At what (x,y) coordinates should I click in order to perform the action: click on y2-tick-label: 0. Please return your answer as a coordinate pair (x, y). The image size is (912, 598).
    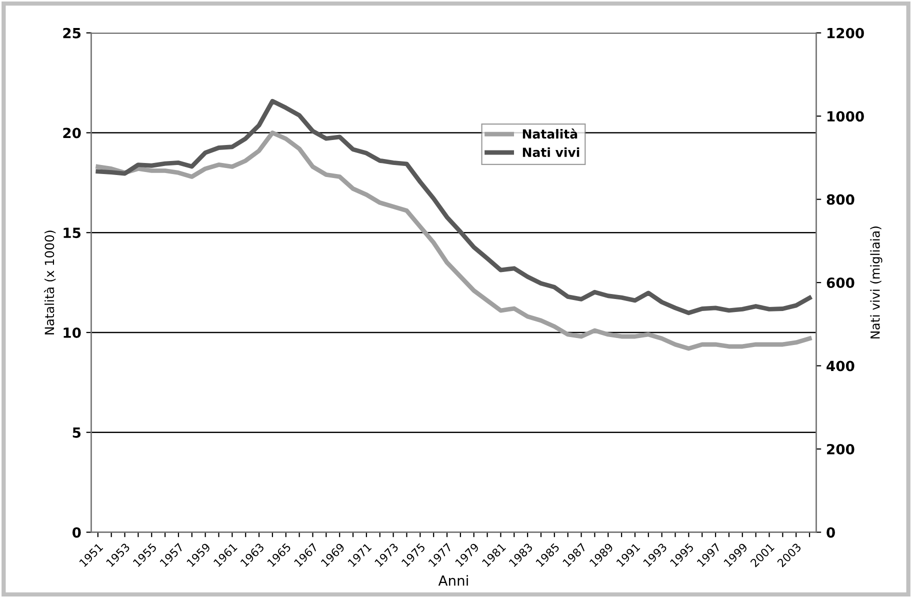
    Looking at the image, I should click on (830, 532).